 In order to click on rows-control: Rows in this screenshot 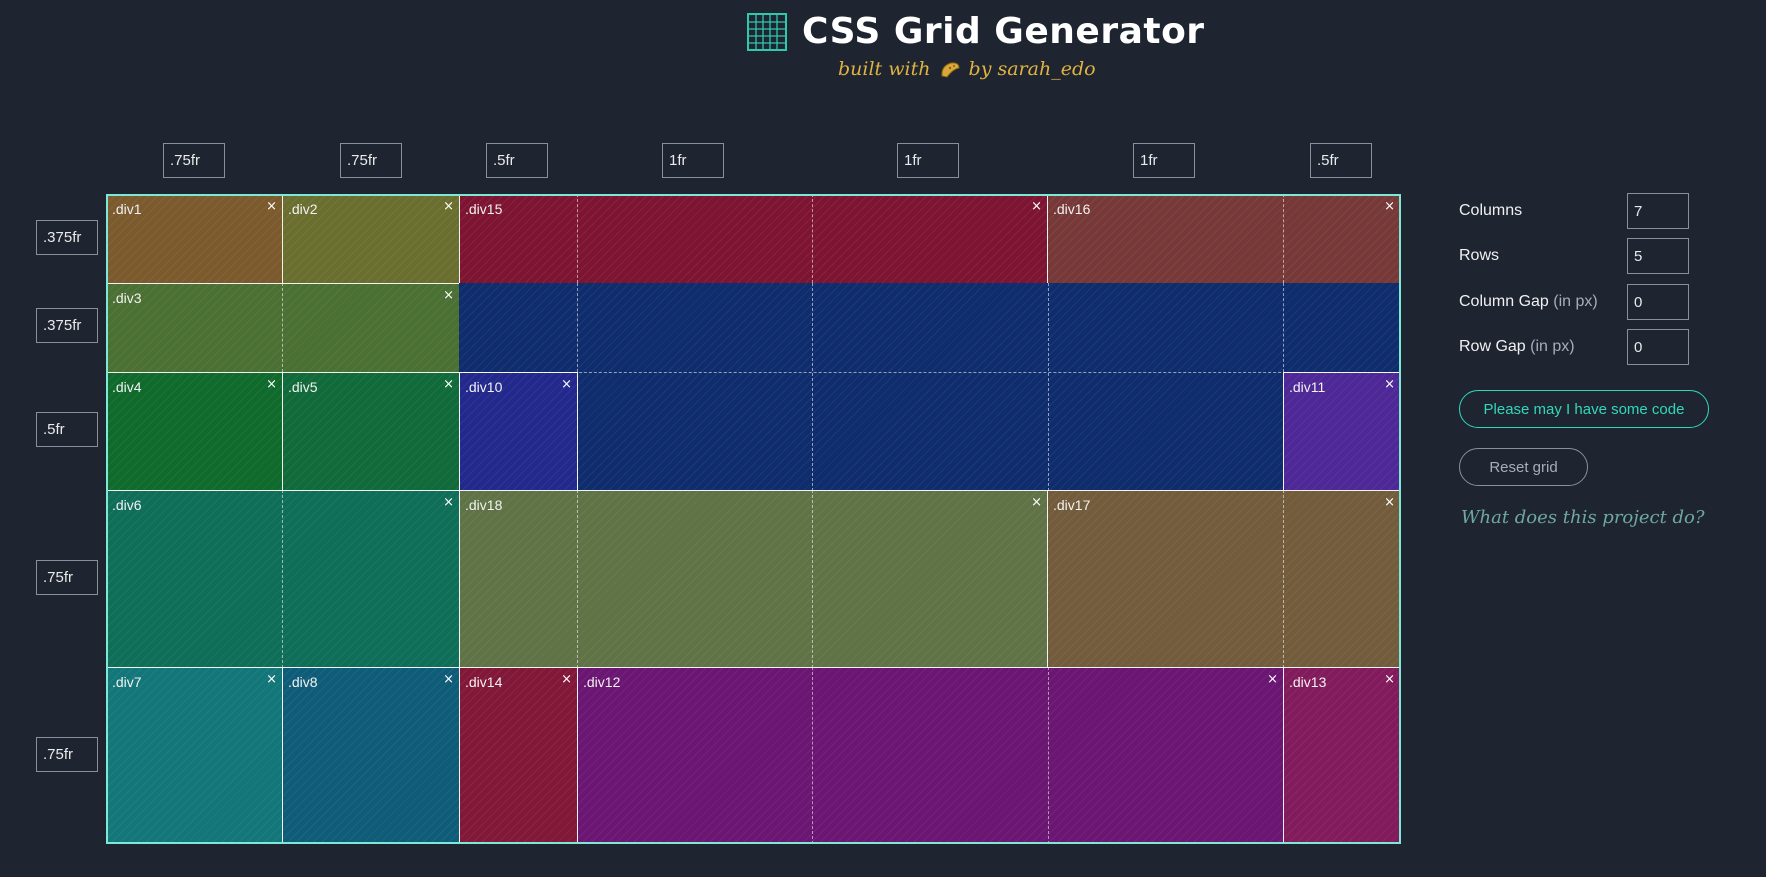, I will do `click(1584, 256)`.